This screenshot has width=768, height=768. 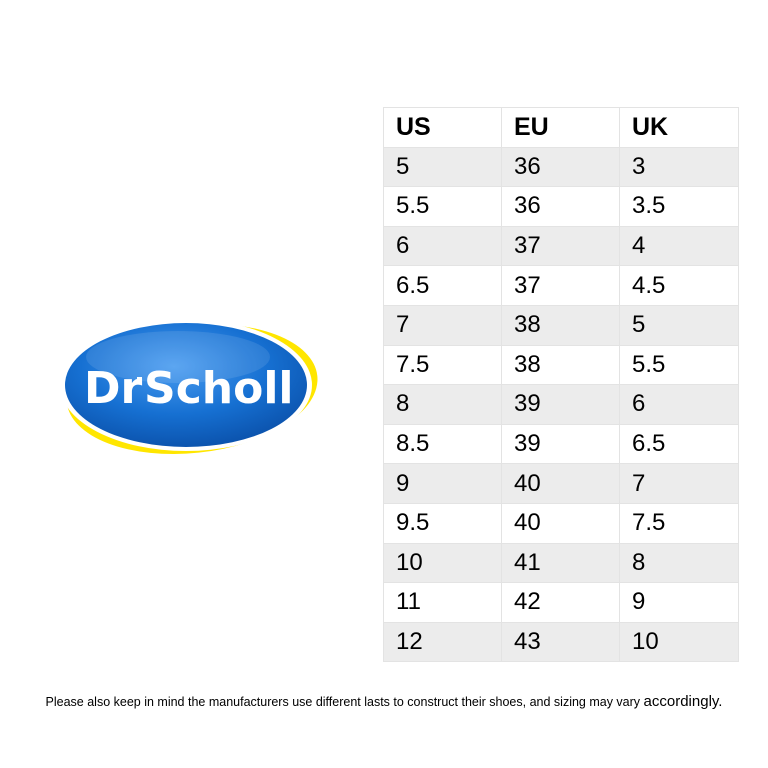 I want to click on table-row: 12 43 10, so click(x=561, y=642).